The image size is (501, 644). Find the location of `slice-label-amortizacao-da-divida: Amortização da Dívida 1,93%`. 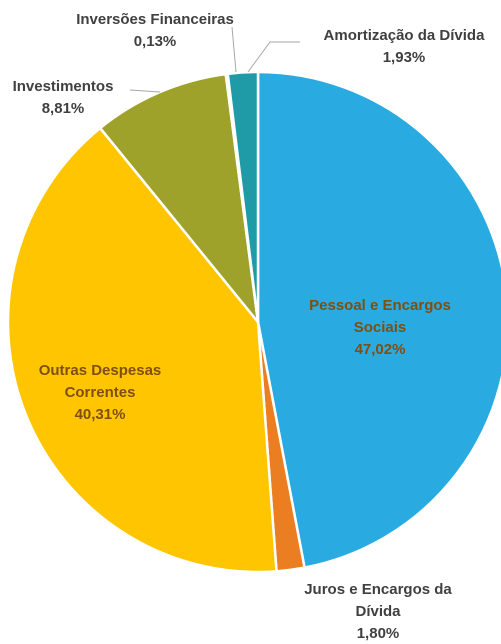

slice-label-amortizacao-da-divida: Amortização da Dívida 1,93% is located at coordinates (405, 46).